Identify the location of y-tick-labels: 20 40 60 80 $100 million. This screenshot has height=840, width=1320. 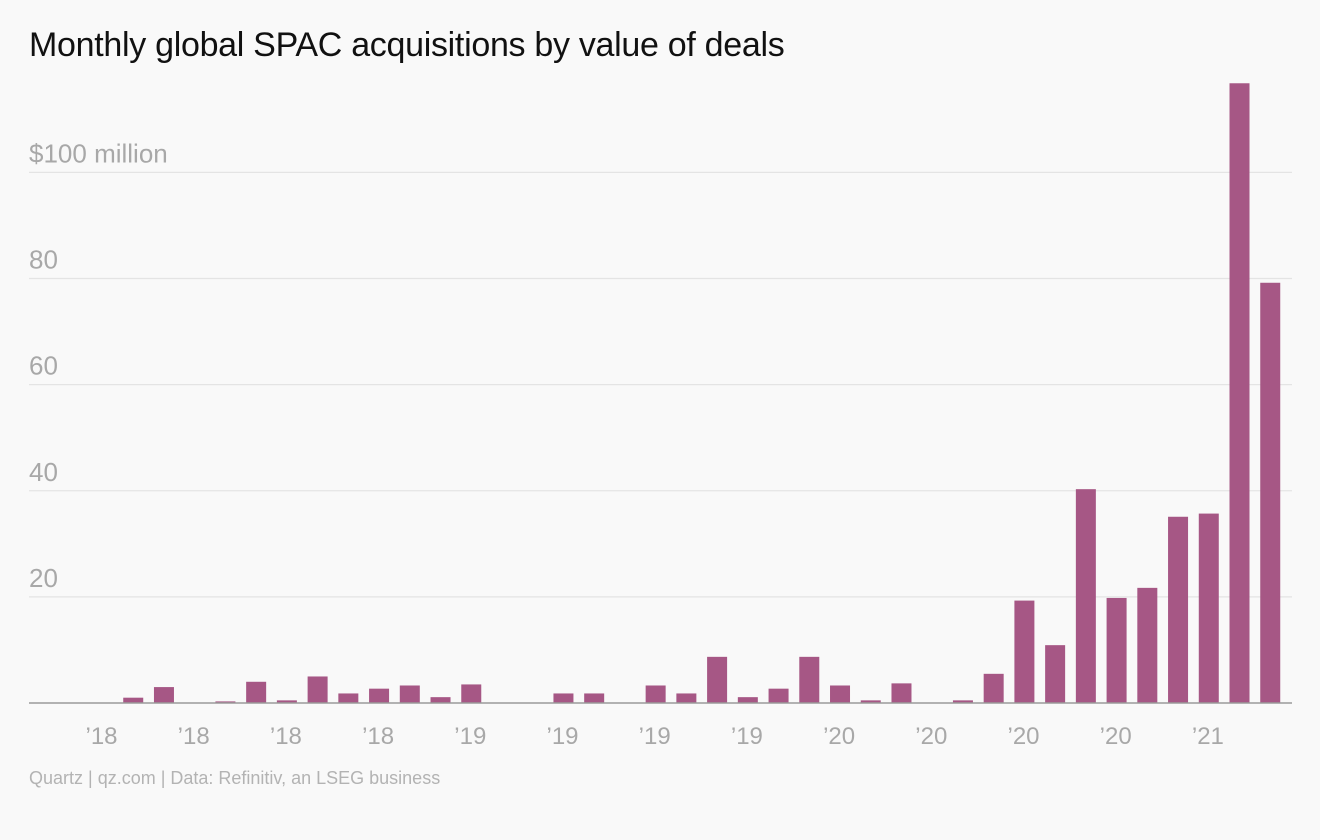
(98, 365).